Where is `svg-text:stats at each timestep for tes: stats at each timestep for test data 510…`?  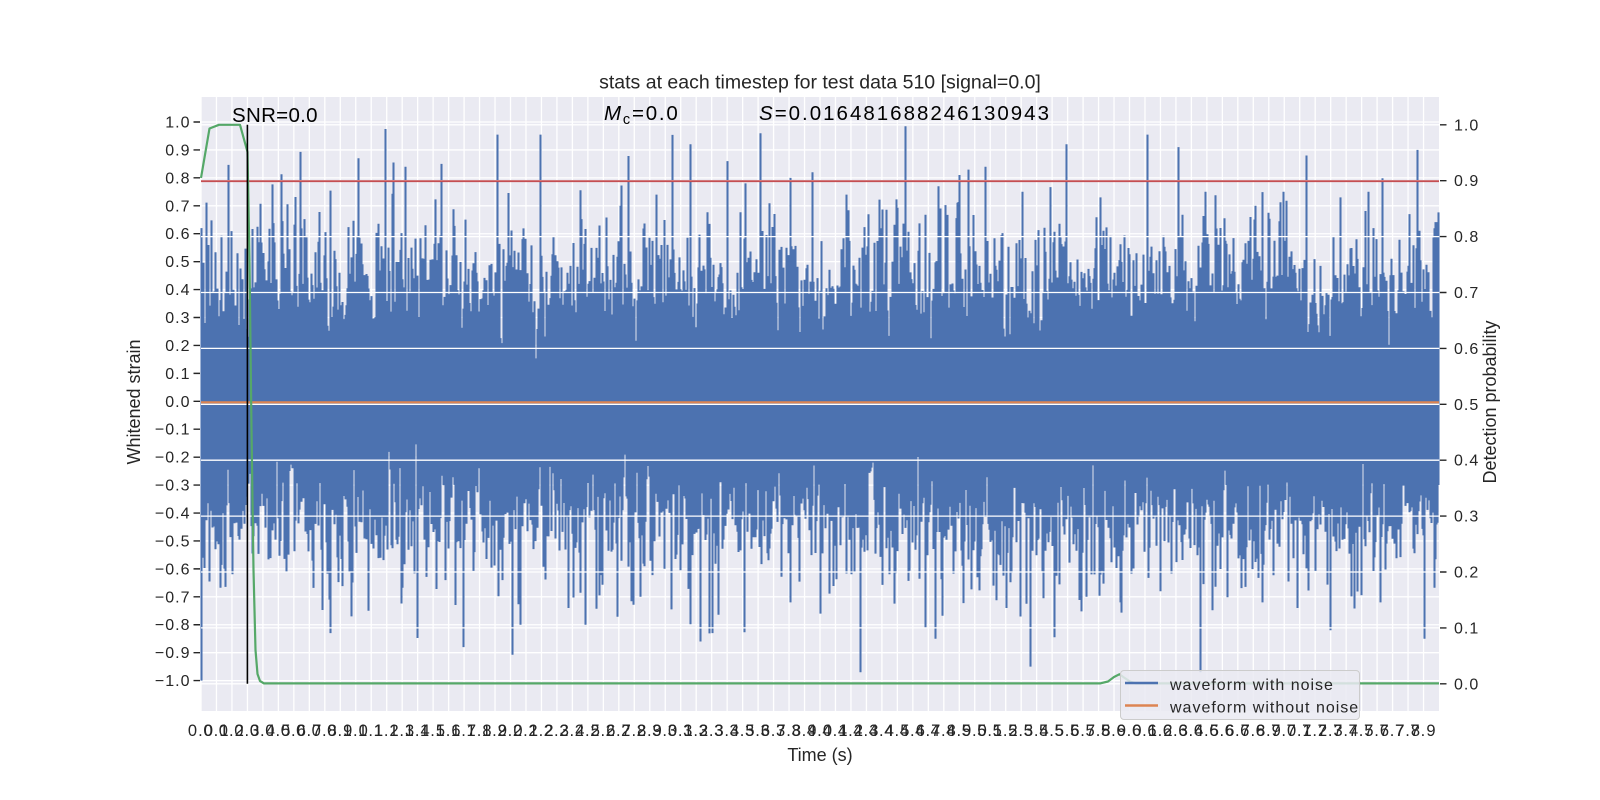
svg-text:stats at each timestep for tes: stats at each timestep for test data 510… is located at coordinates (820, 83).